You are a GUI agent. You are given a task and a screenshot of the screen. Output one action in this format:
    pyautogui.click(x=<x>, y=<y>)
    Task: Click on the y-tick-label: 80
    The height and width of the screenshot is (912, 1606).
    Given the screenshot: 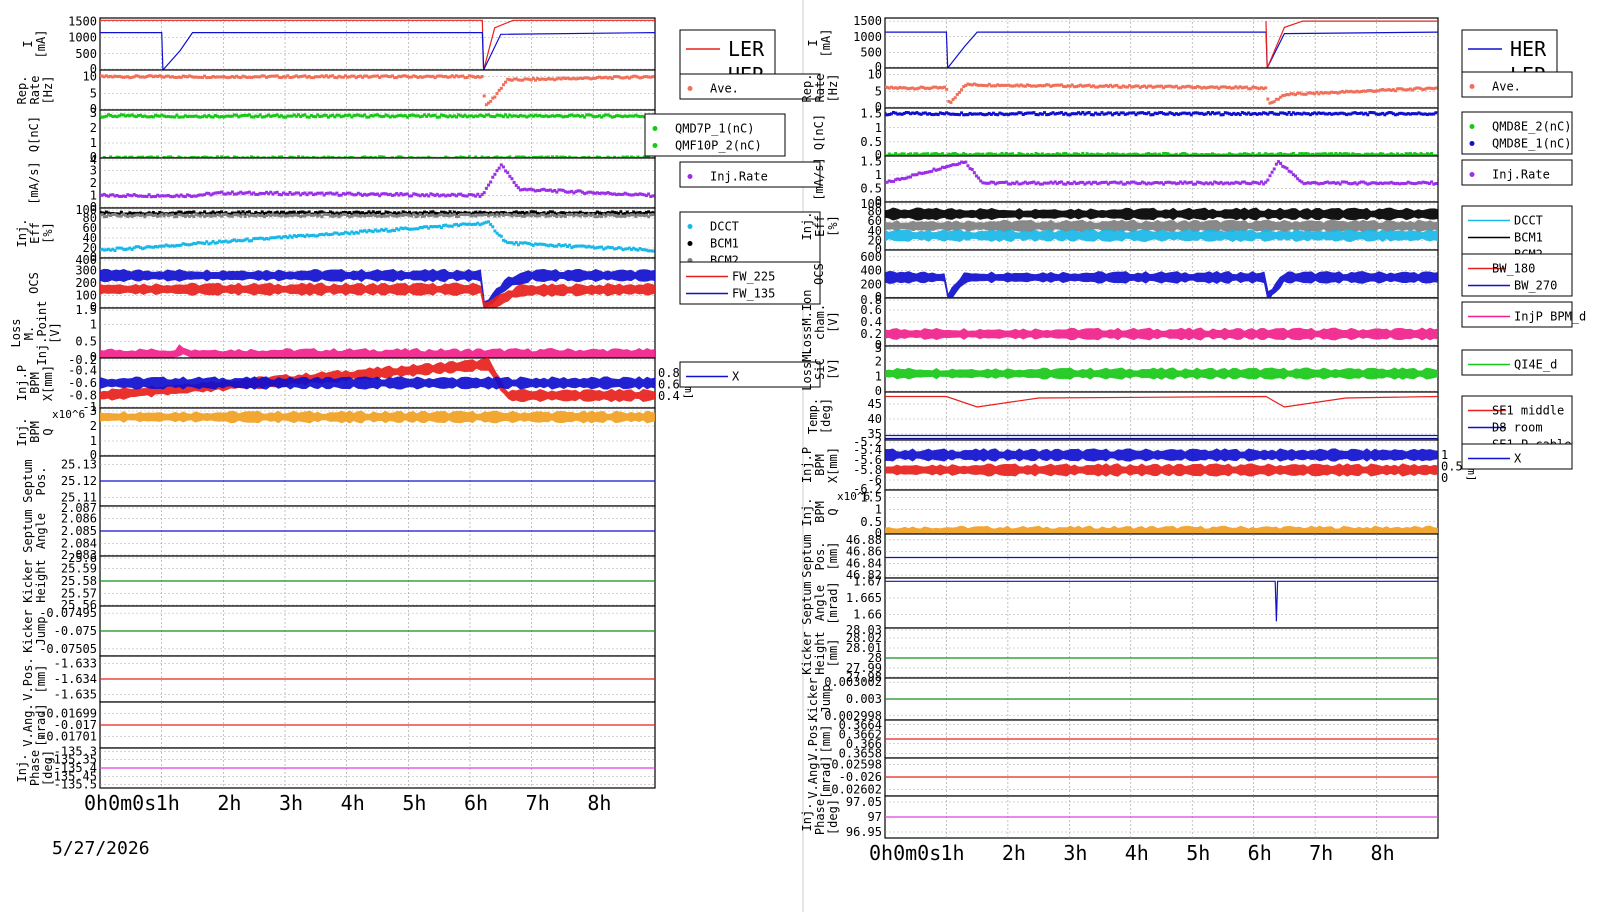 What is the action you would take?
    pyautogui.click(x=90, y=218)
    